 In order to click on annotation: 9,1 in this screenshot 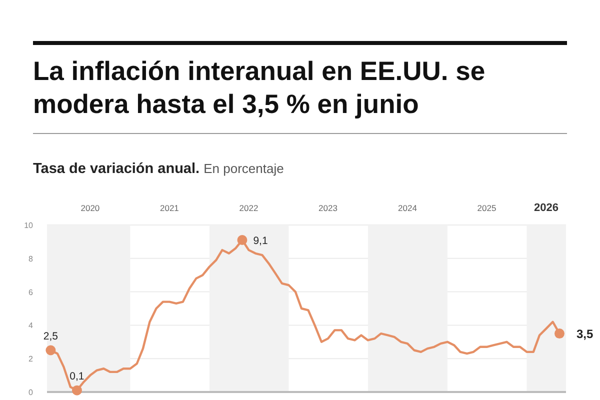, I will do `click(260, 240)`.